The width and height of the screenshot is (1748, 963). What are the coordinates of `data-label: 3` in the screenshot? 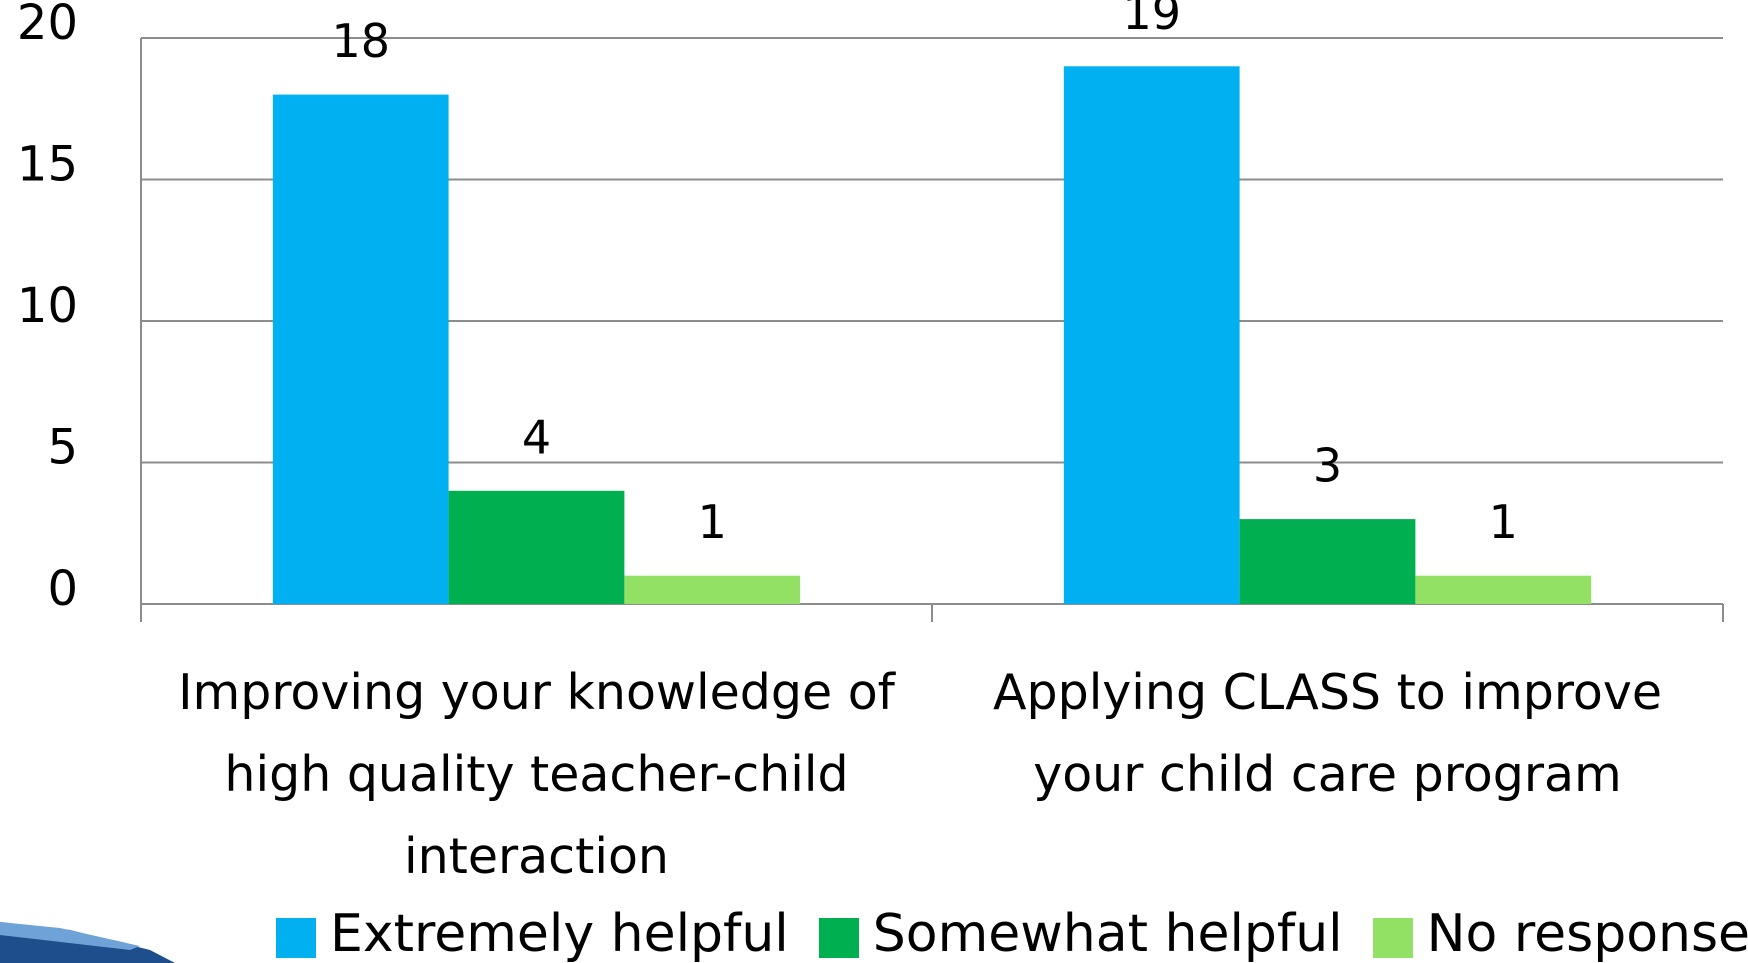 It's located at (1327, 466).